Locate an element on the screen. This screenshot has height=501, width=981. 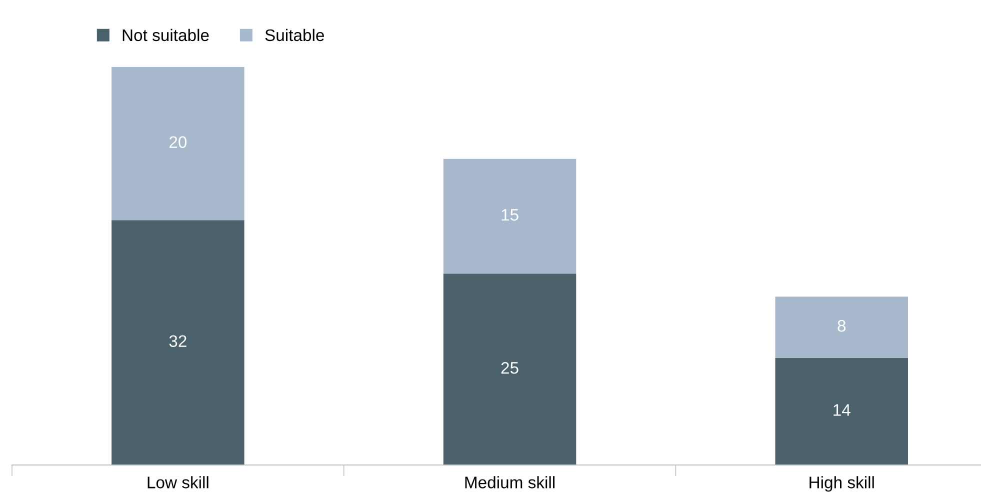
data-label: 25 is located at coordinates (509, 368).